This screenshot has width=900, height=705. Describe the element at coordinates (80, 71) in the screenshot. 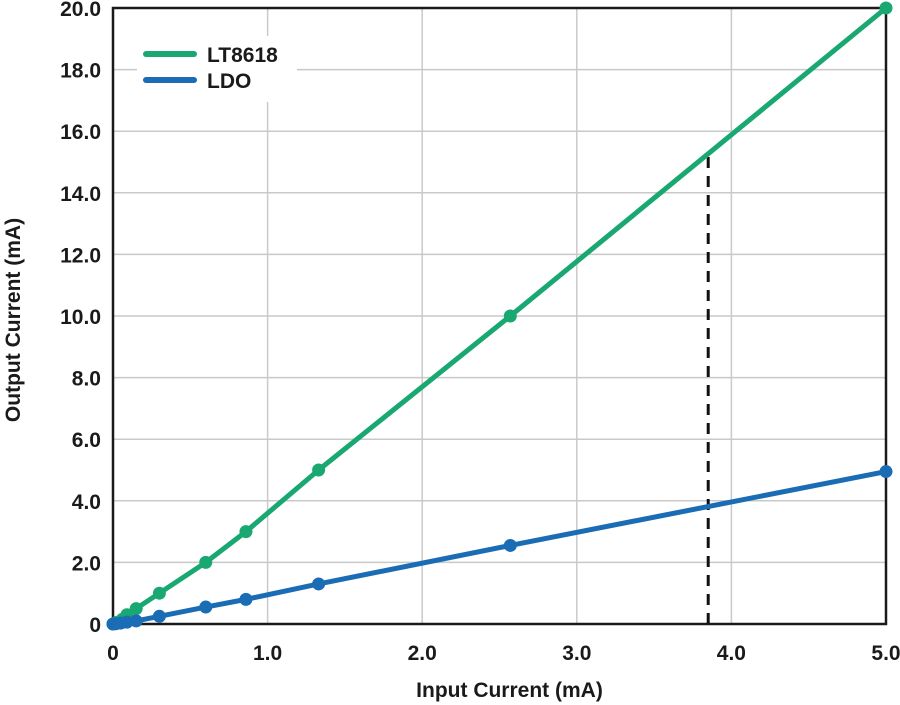

I see `y-tick-label: 18.0` at that location.